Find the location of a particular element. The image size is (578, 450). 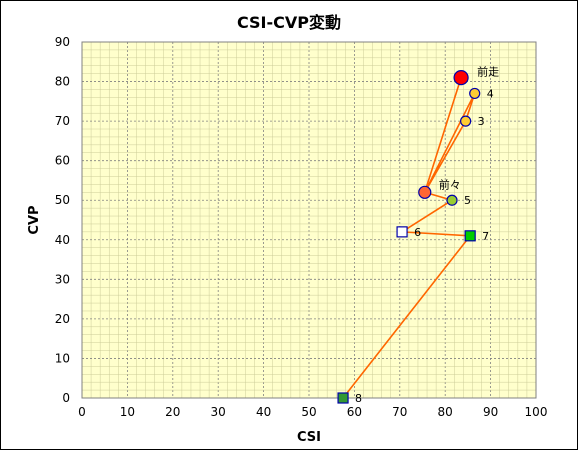

chart-title: CSI-CVP変動 is located at coordinates (289, 22).